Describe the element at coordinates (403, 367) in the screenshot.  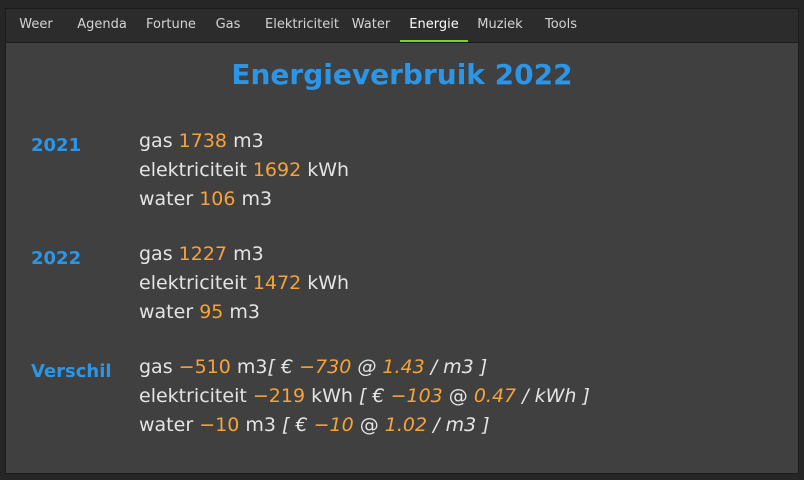
I see `price-per-unit: 1.43` at that location.